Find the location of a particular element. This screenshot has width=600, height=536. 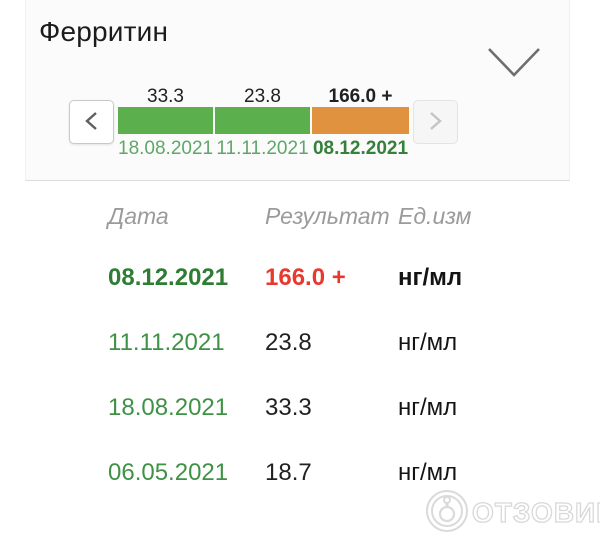

row-result: 33.3 is located at coordinates (288, 407).